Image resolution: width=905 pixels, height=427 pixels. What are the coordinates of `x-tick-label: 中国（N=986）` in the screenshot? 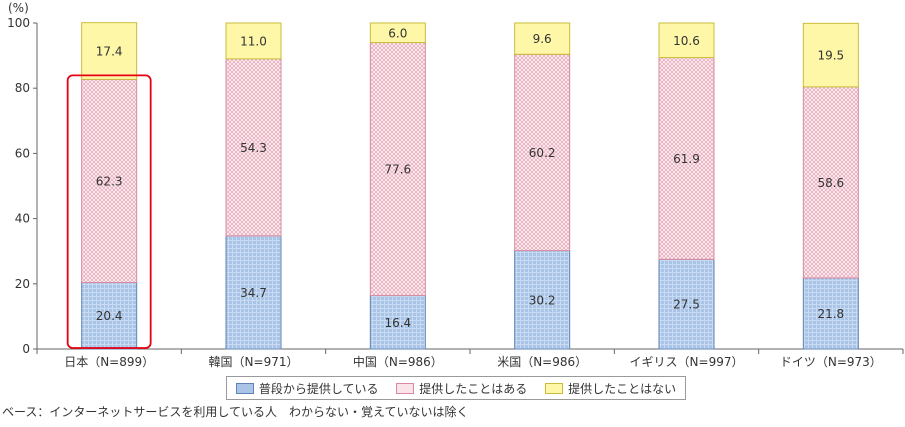 It's located at (398, 361).